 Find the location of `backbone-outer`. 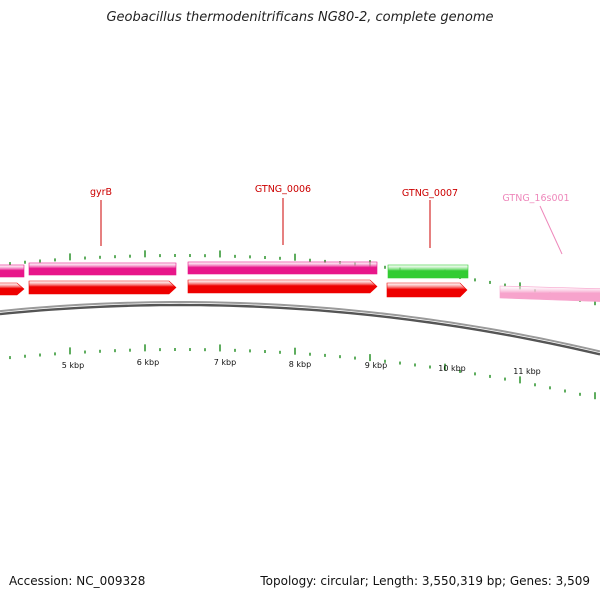

backbone-outer is located at coordinates (300, 326).